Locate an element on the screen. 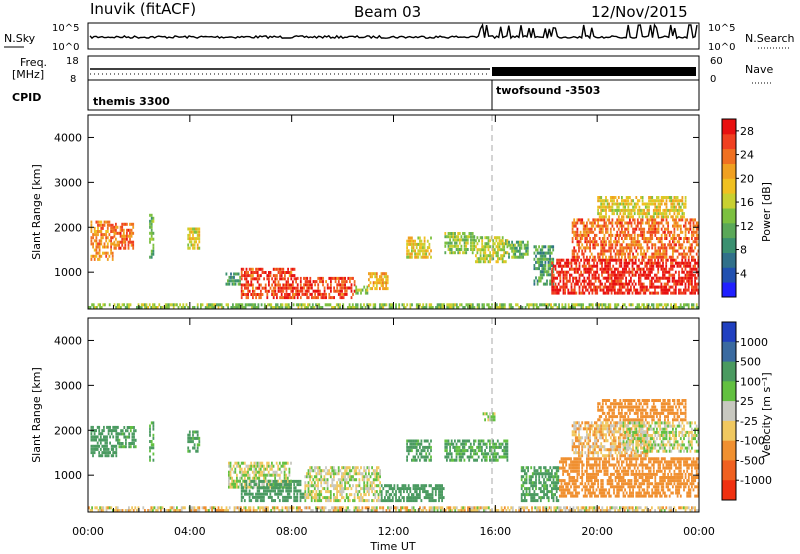 The width and height of the screenshot is (800, 554). power-colorbar-tick: 8 is located at coordinates (743, 250).